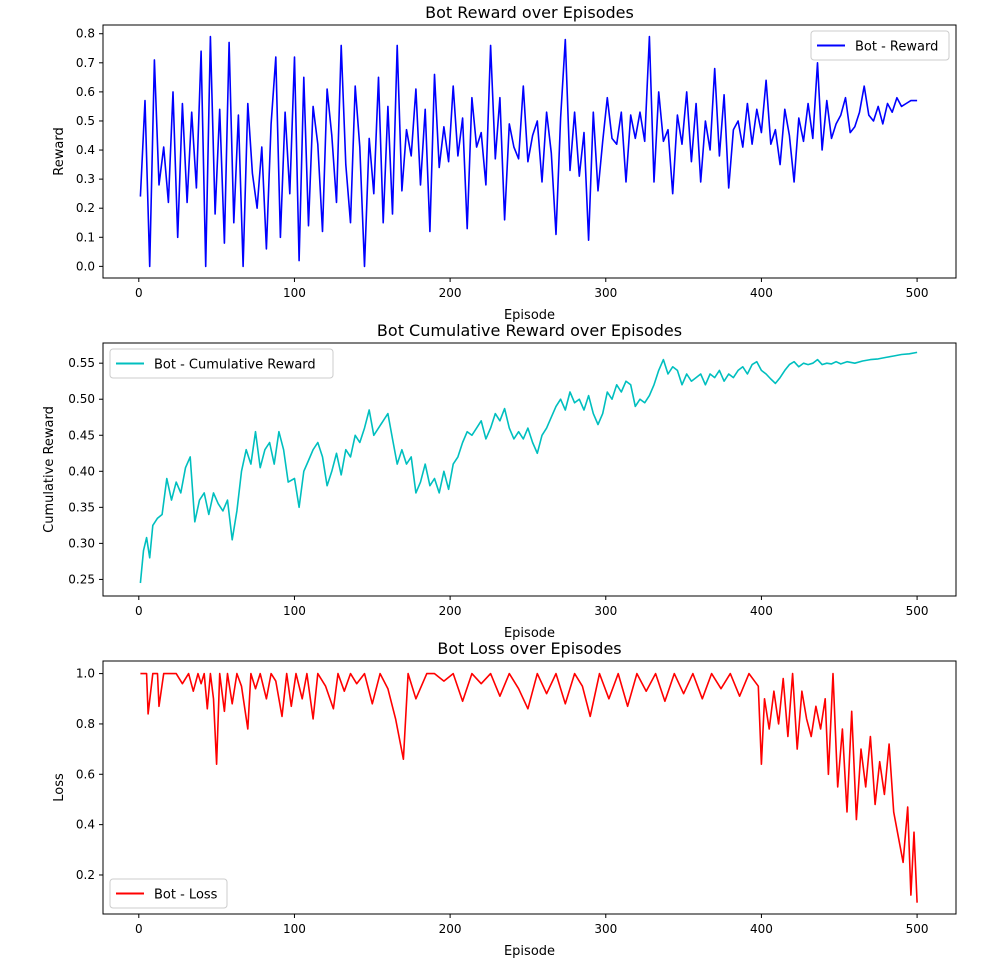 The image size is (987, 961). I want to click on y-tick-label: 0.35, so click(81, 507).